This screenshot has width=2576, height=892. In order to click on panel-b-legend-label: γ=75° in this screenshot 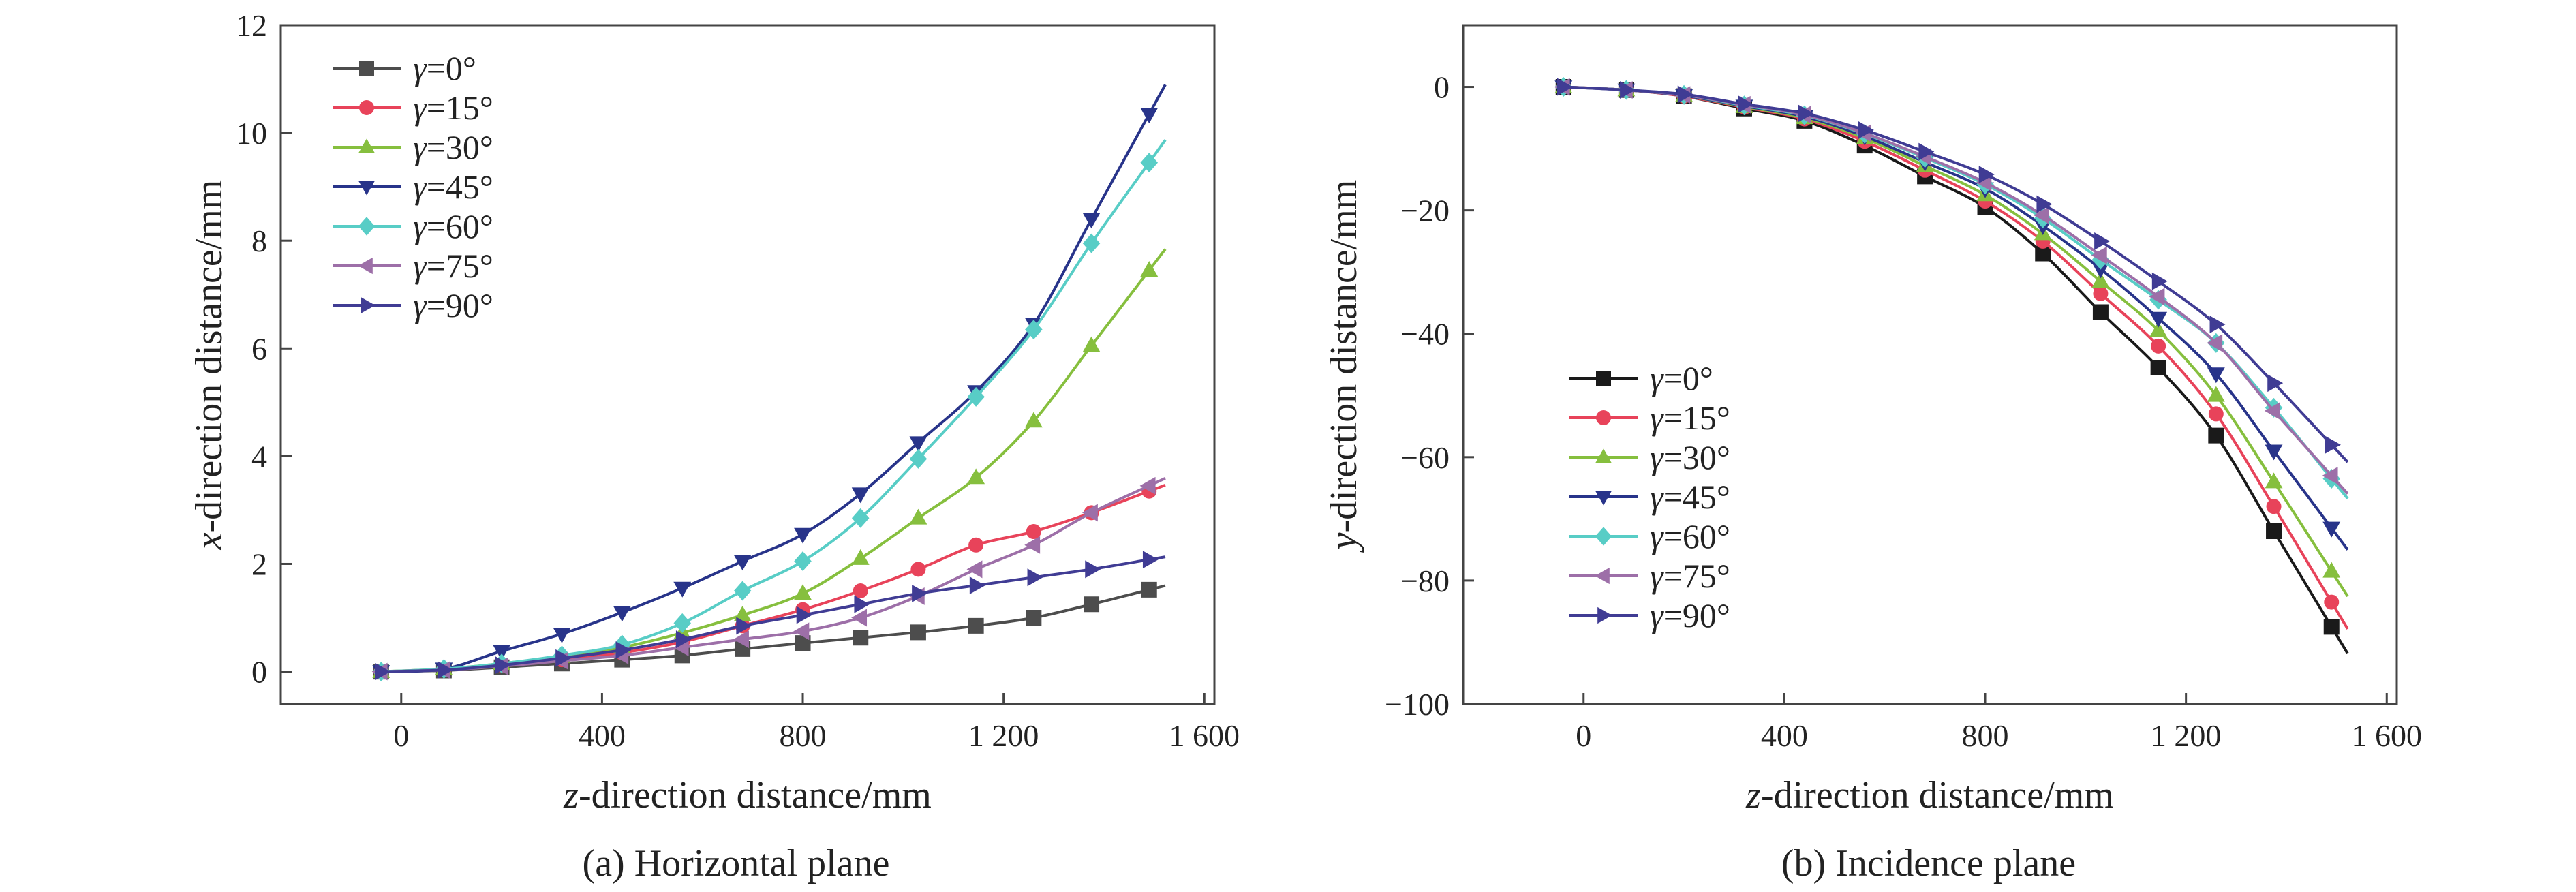, I will do `click(1690, 576)`.